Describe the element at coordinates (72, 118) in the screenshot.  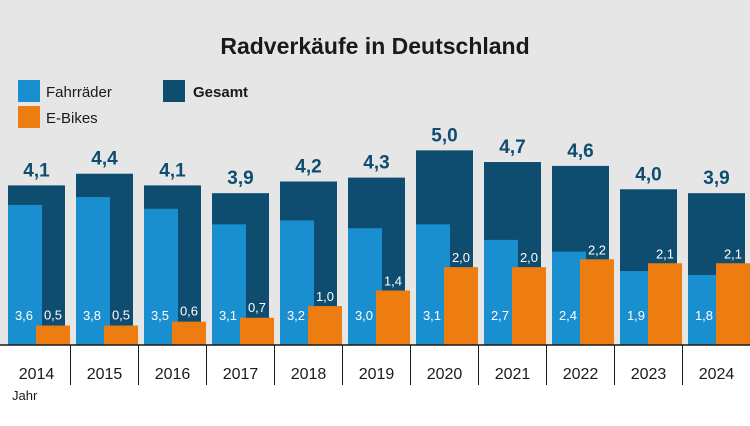
I see `legend-label-ebikes: E-Bikes` at that location.